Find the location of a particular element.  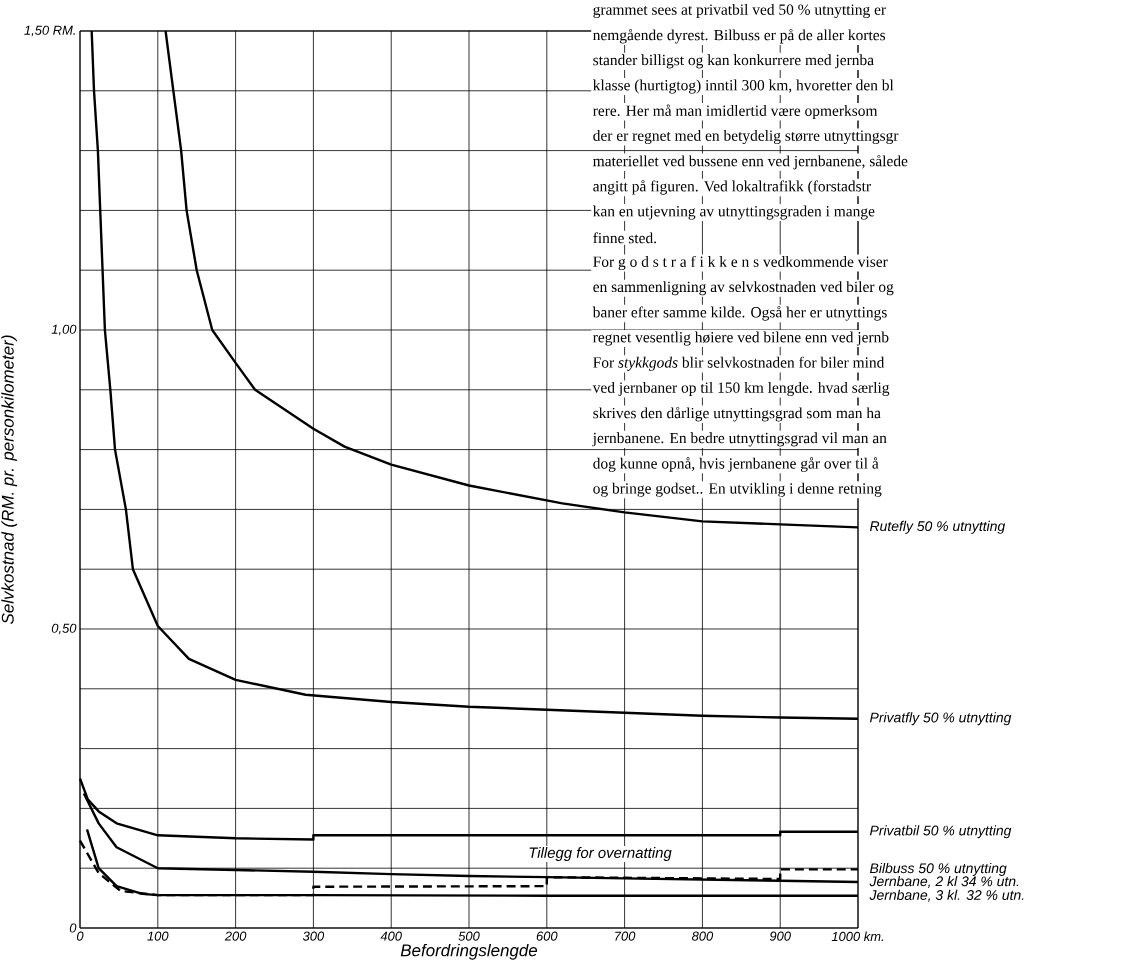

annotation: ved jernbaner op til 150 km lengde. hvad særlig is located at coordinates (741, 389).